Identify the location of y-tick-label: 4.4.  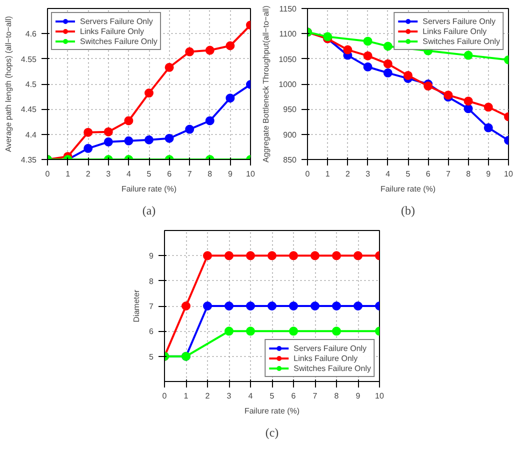
(31, 135).